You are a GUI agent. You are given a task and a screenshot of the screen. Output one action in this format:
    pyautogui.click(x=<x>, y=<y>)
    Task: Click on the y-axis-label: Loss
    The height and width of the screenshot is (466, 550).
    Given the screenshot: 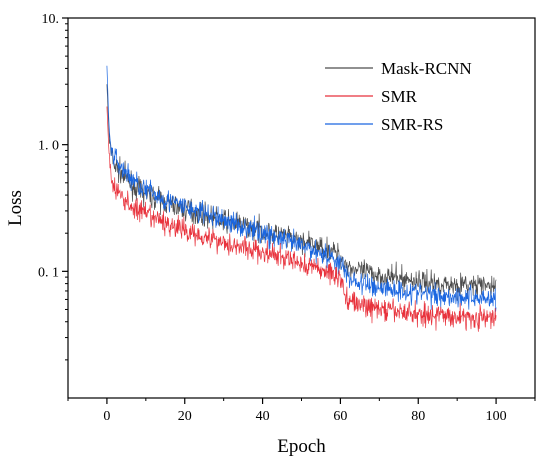 What is the action you would take?
    pyautogui.click(x=15, y=208)
    